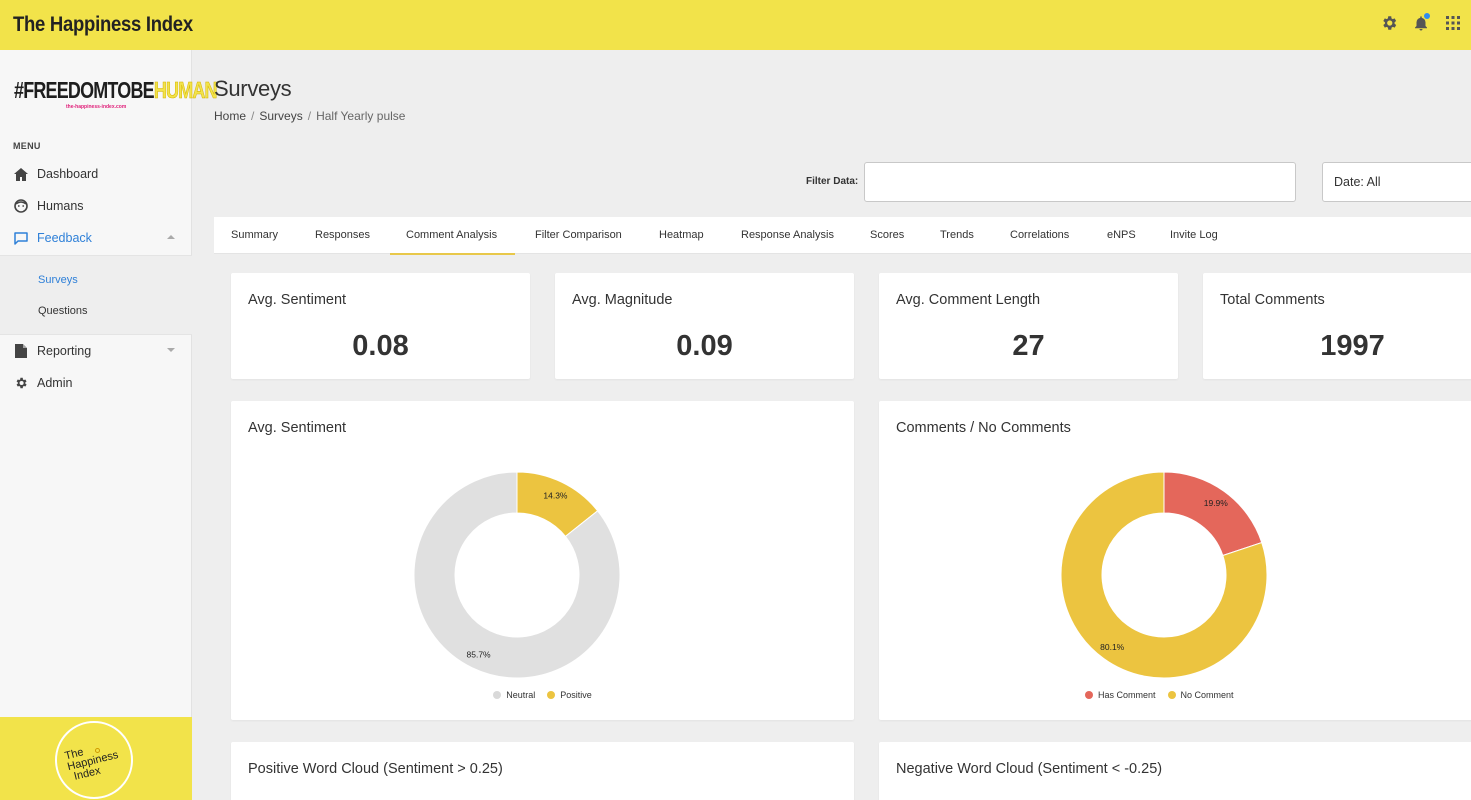  Describe the element at coordinates (704, 346) in the screenshot. I see `stat-value: 0.09` at that location.